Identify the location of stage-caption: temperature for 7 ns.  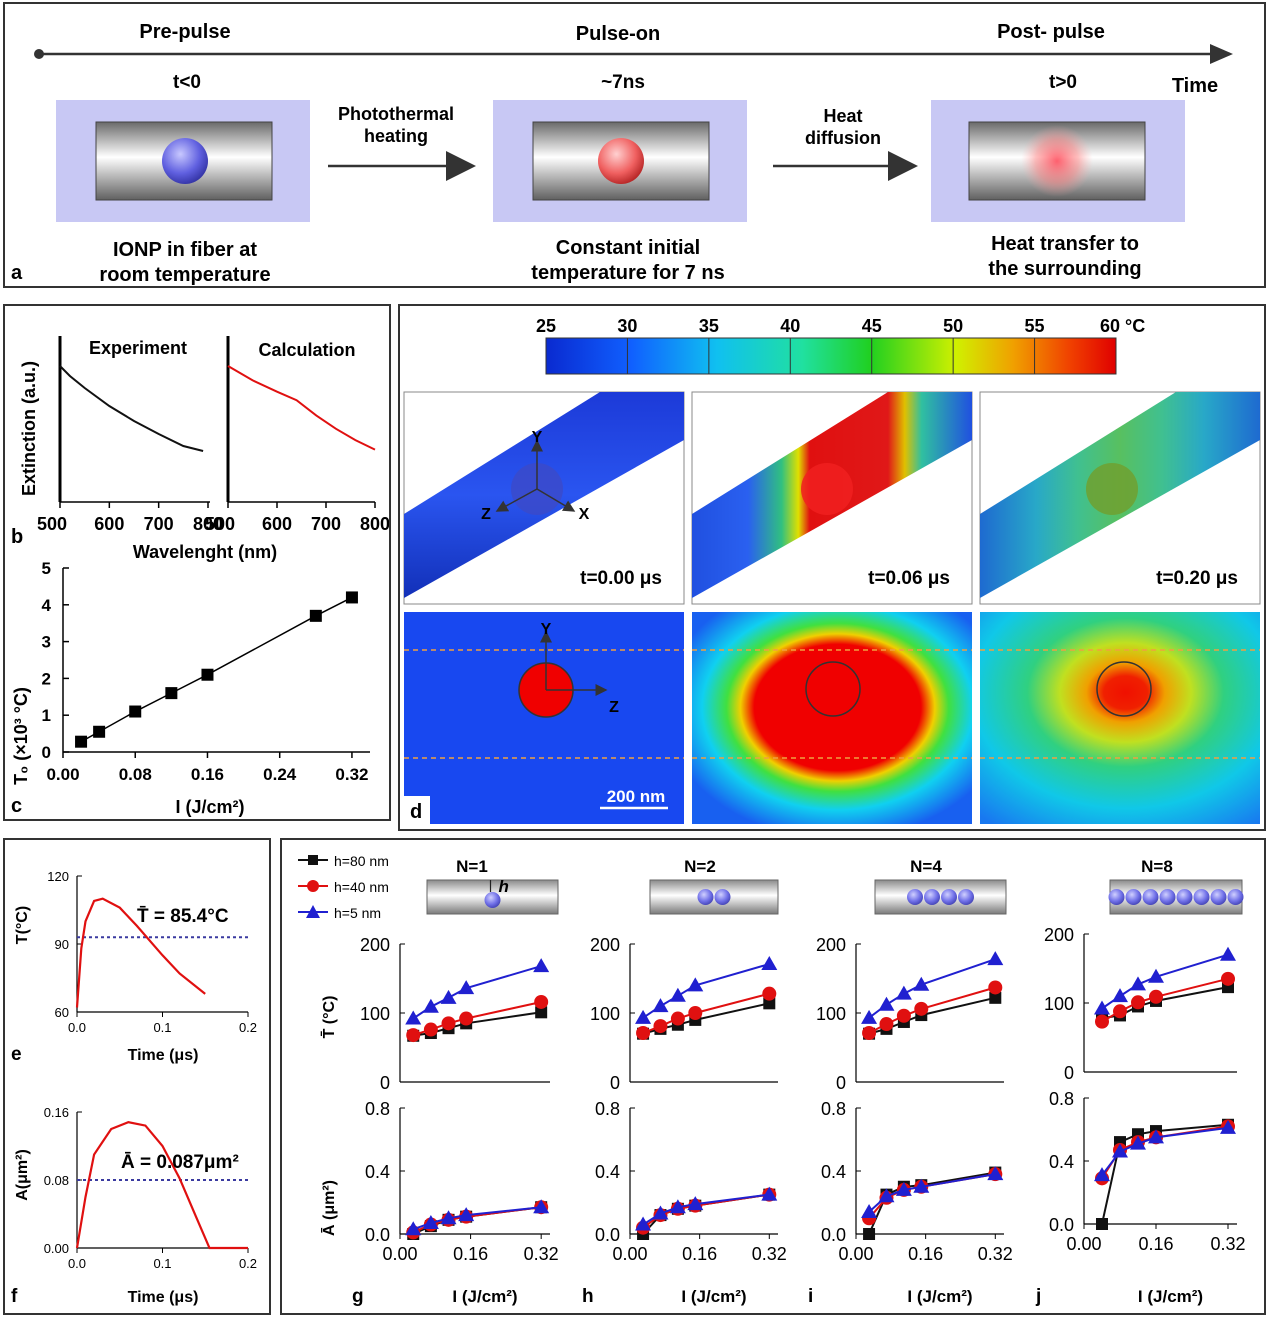
(627, 273).